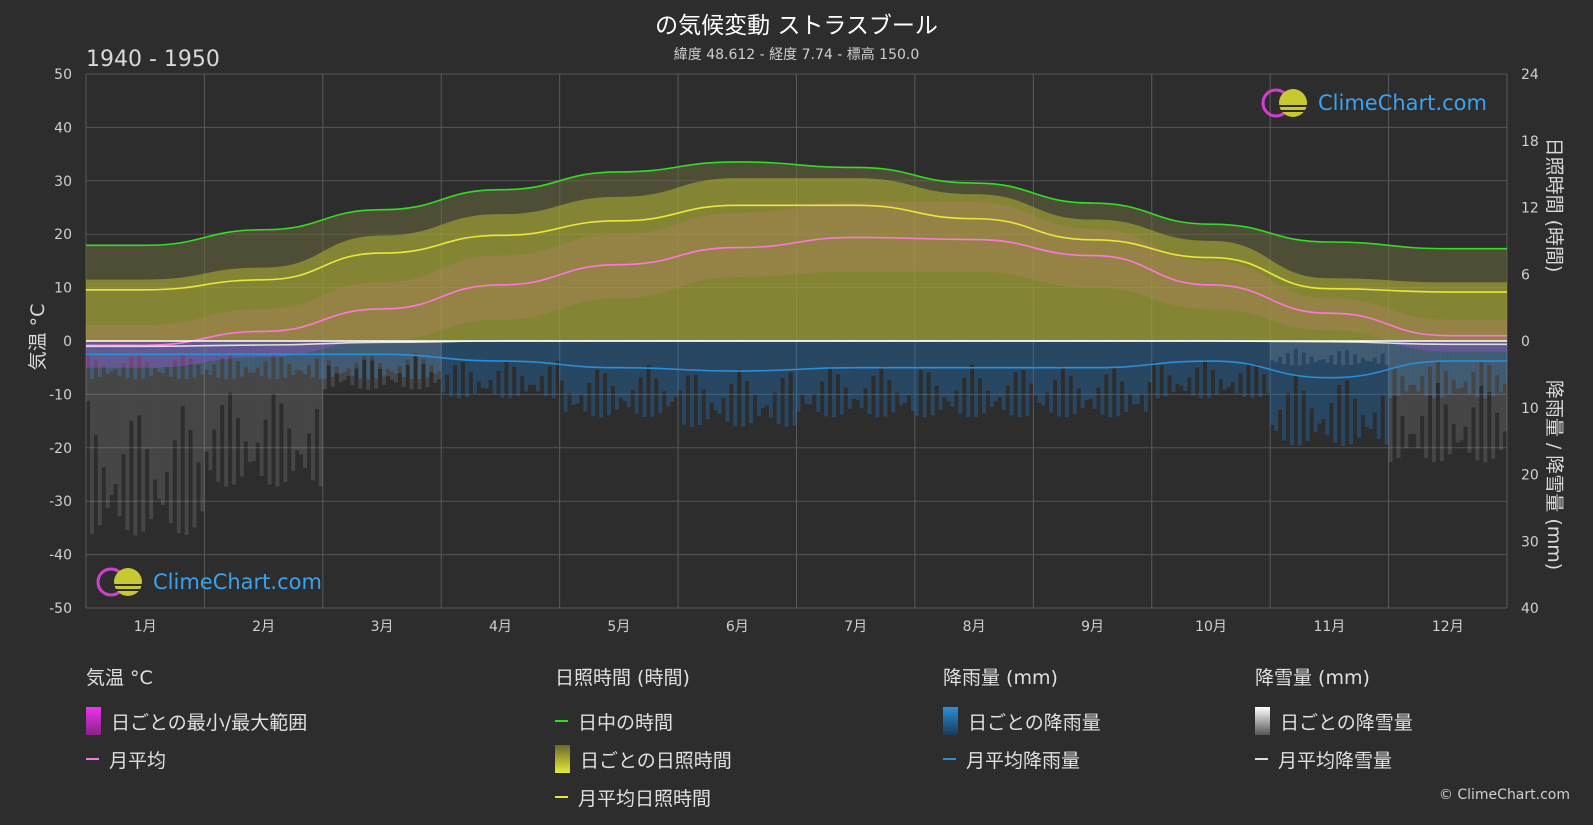  Describe the element at coordinates (1034, 722) in the screenshot. I see `legend-rain-daily: 日ごとの降雨量` at that location.